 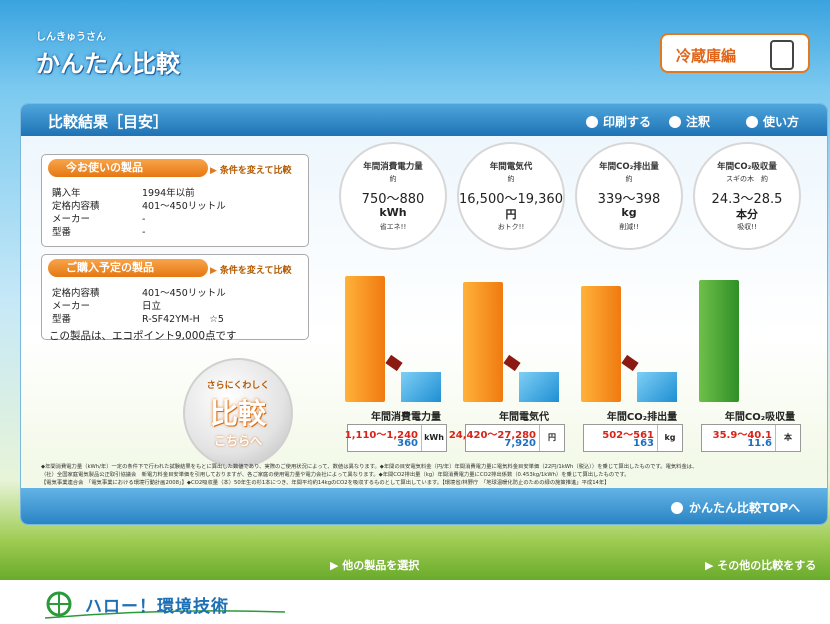 I want to click on logo: しんきゅうさん かんたん比較, so click(x=113, y=53).